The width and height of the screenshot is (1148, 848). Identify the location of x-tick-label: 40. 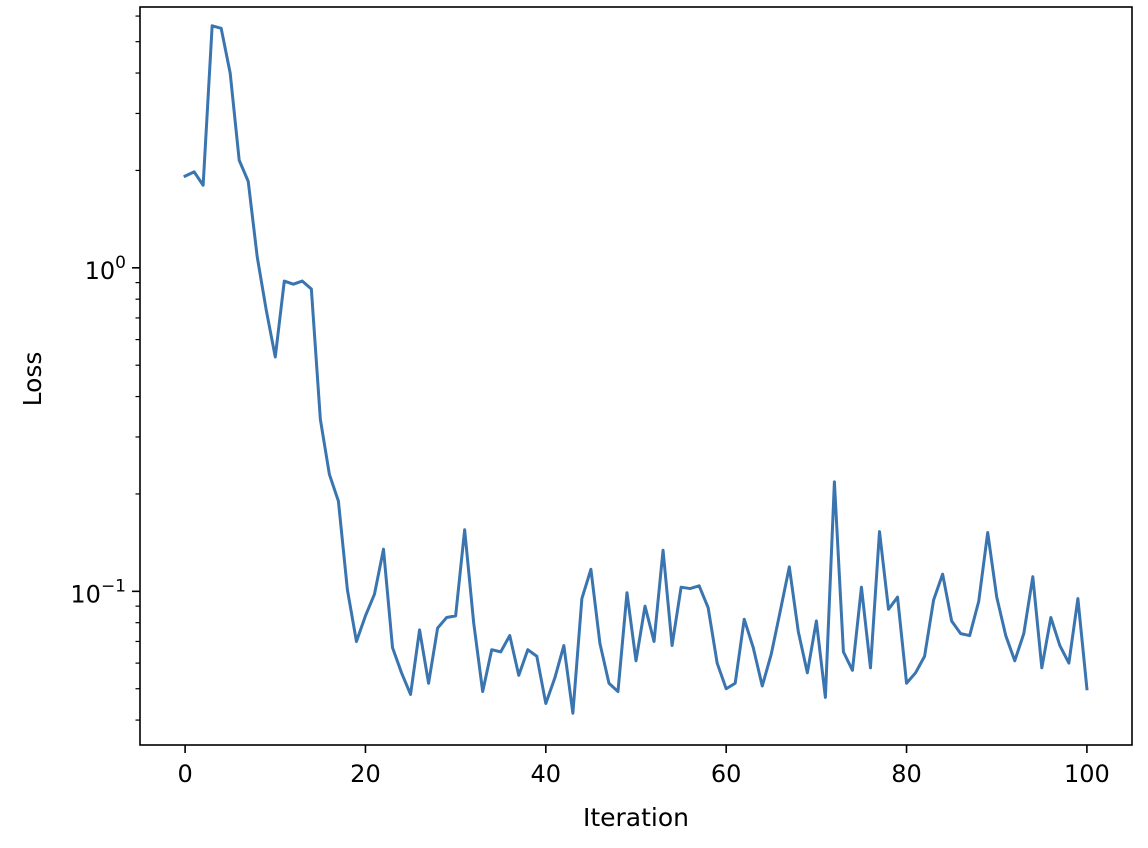
(546, 774).